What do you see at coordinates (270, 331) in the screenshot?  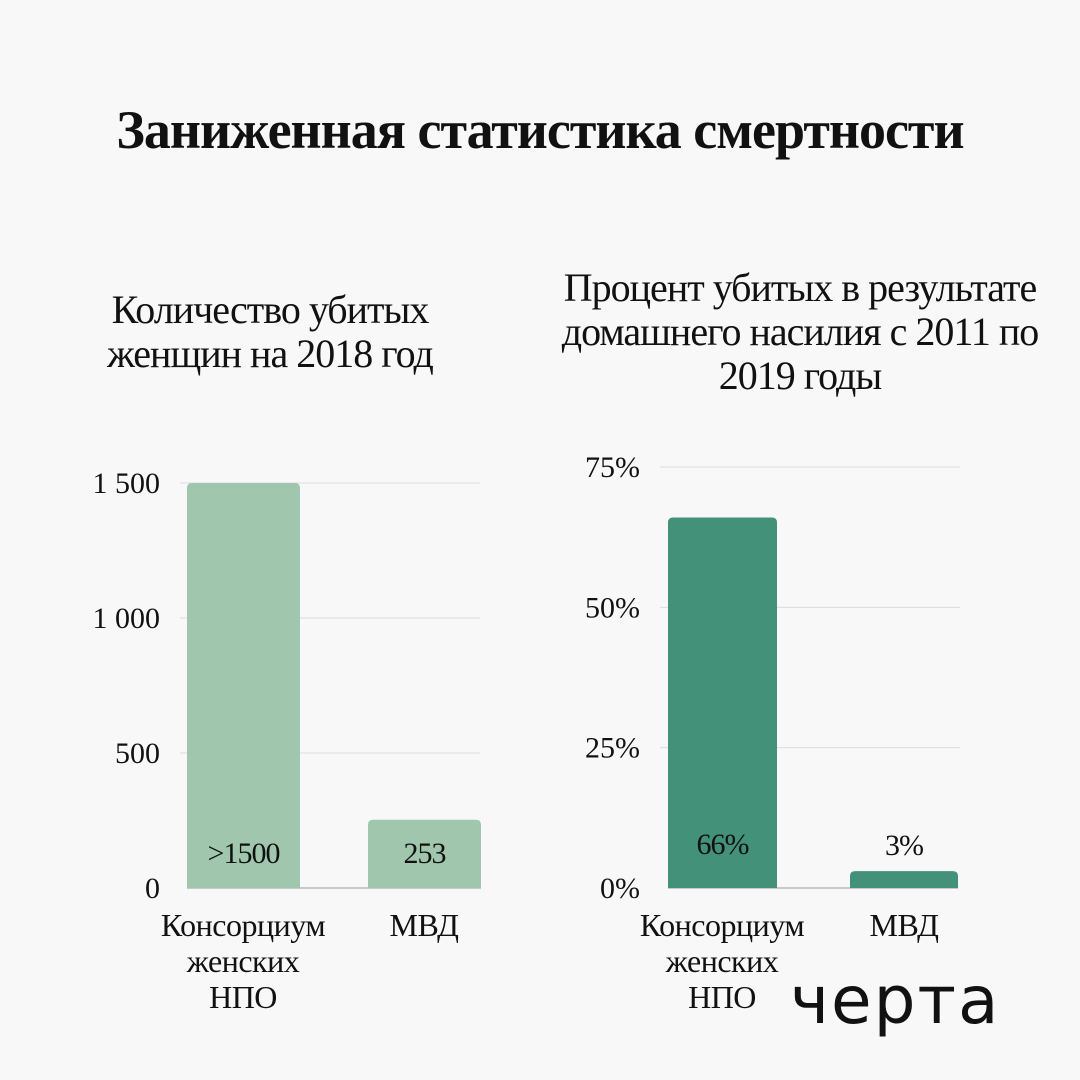 I see `left-chart-title: Количество убитых женщин на 2018 год` at bounding box center [270, 331].